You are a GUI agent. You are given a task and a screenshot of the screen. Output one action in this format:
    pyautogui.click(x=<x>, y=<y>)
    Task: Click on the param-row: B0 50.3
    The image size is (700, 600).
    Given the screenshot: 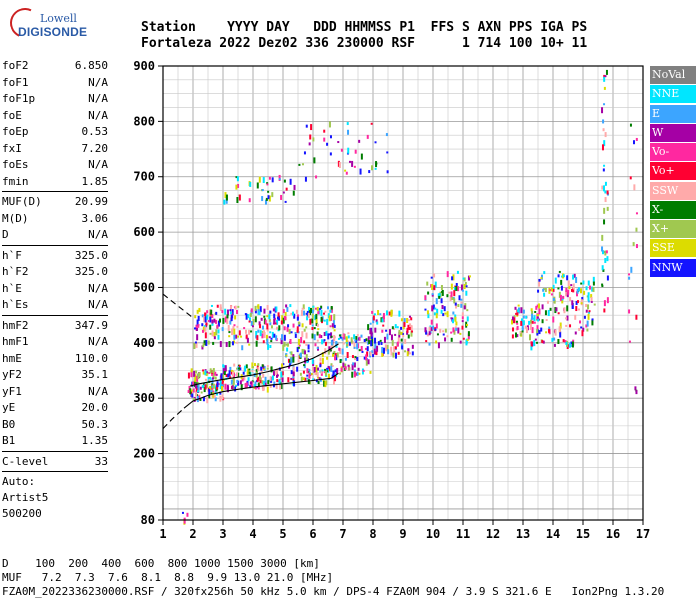 What is the action you would take?
    pyautogui.click(x=55, y=425)
    